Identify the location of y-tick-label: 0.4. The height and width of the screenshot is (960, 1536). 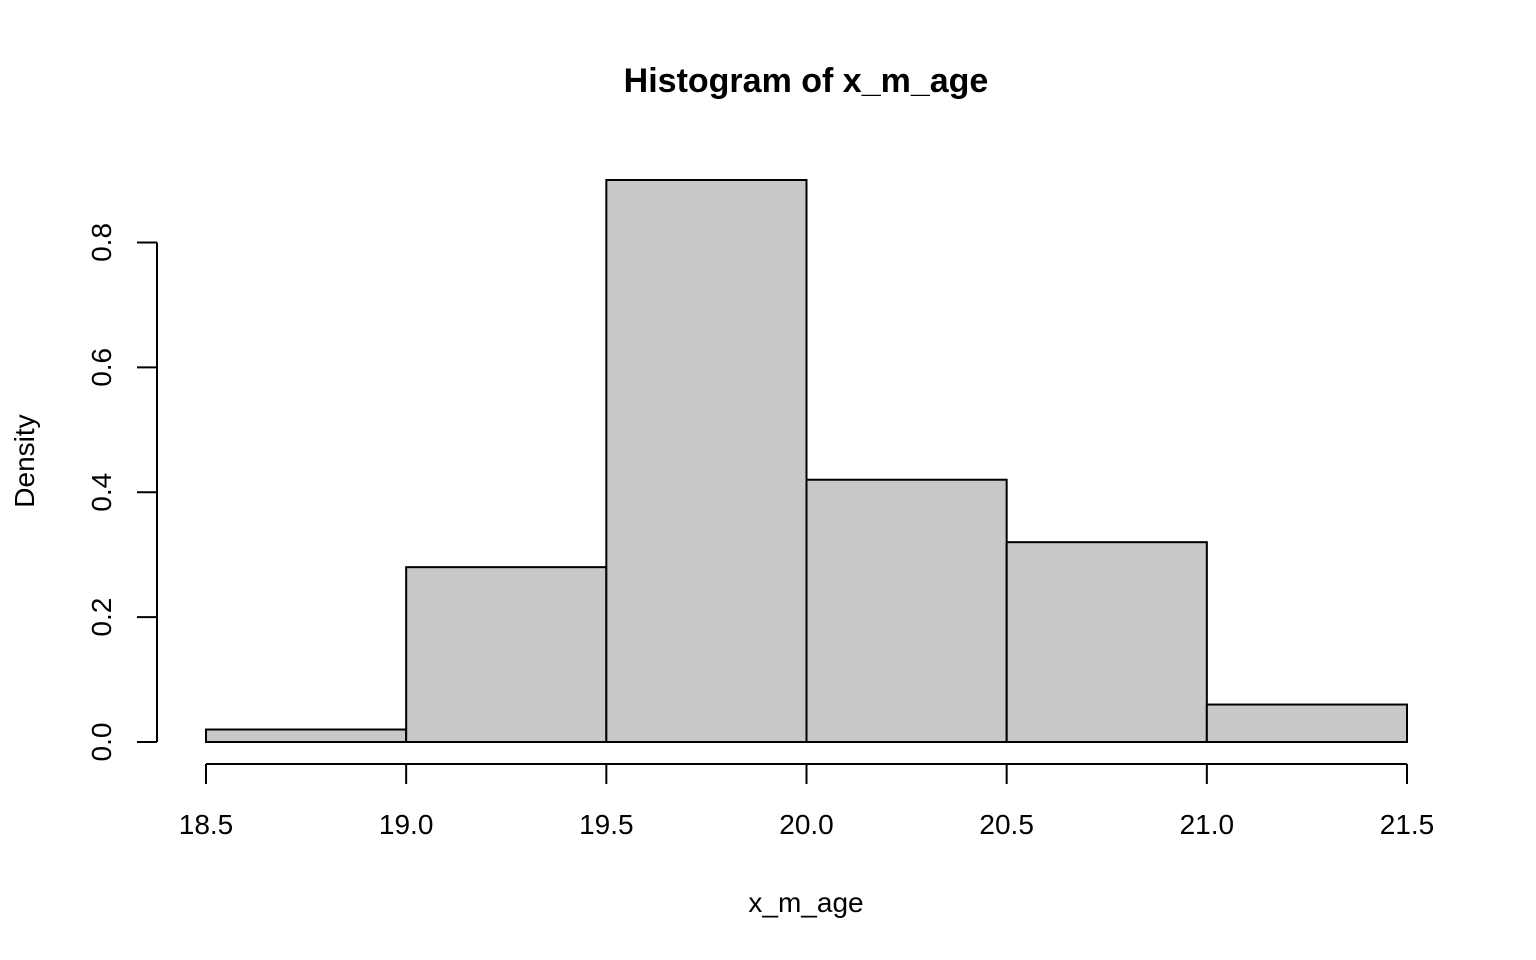
(101, 492).